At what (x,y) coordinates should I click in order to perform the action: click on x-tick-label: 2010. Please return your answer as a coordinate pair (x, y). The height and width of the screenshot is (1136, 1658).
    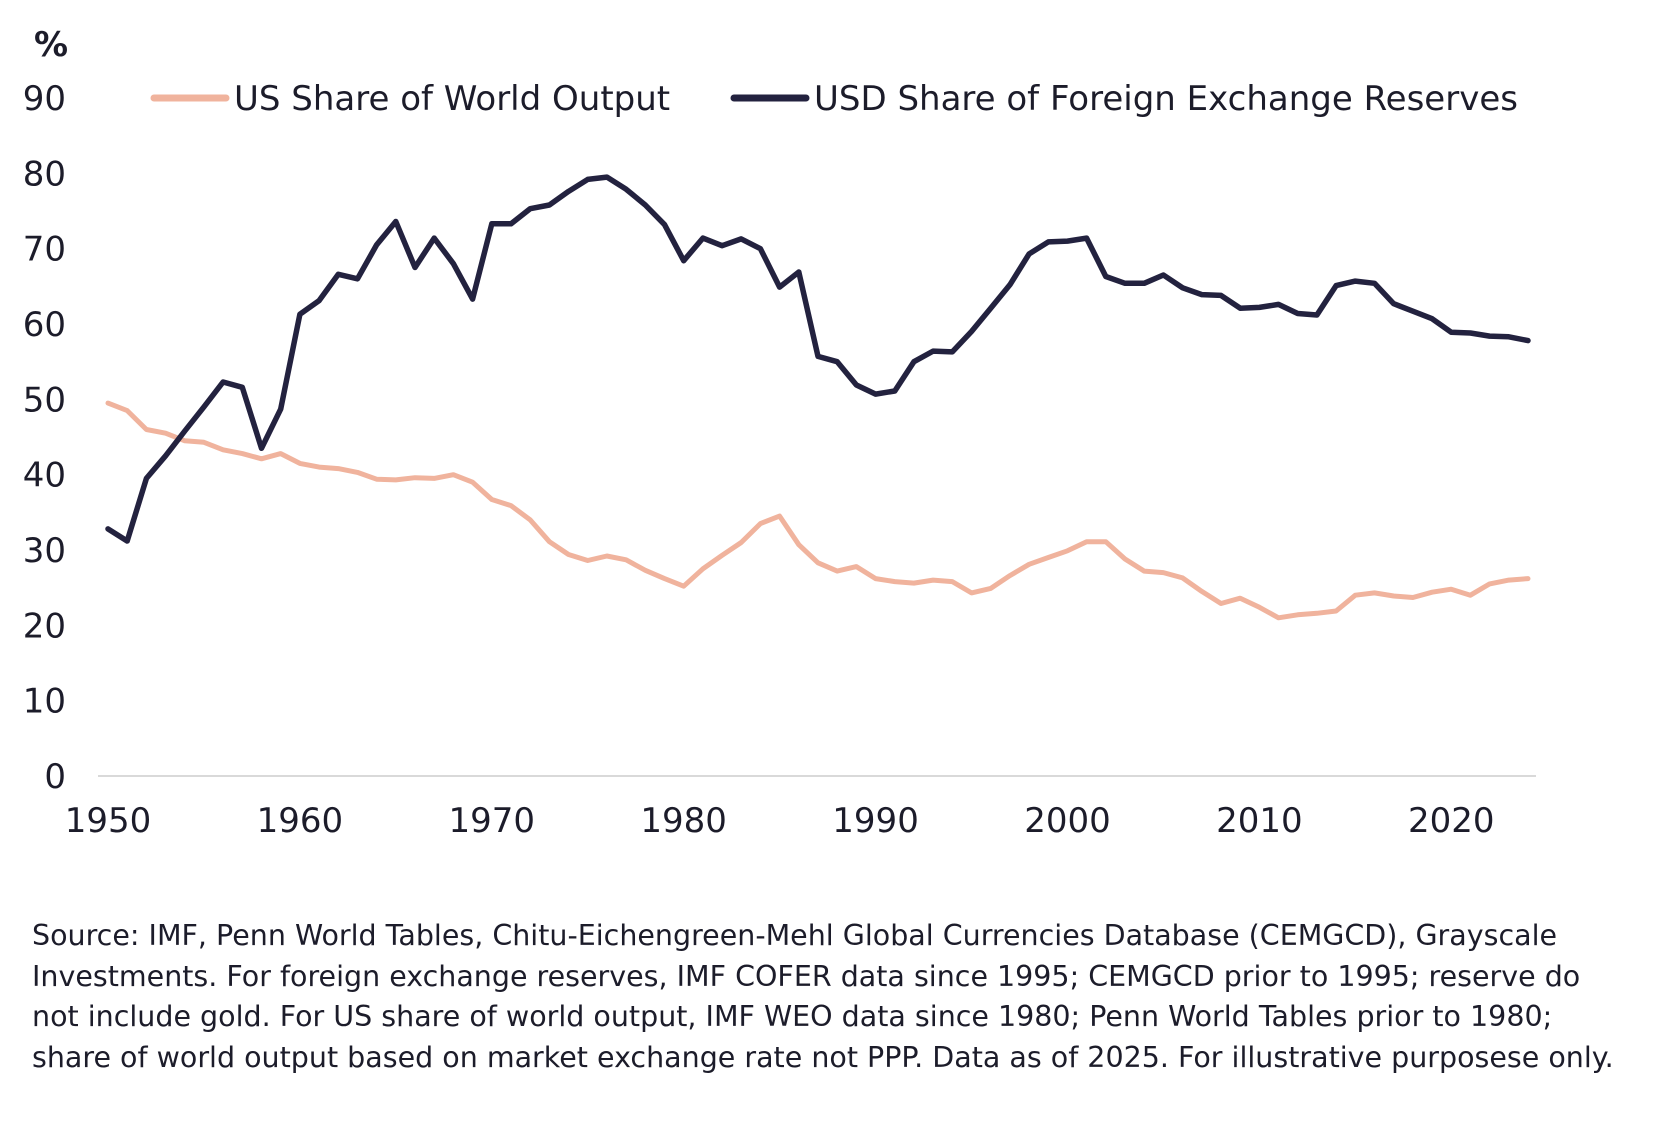
    Looking at the image, I should click on (1259, 821).